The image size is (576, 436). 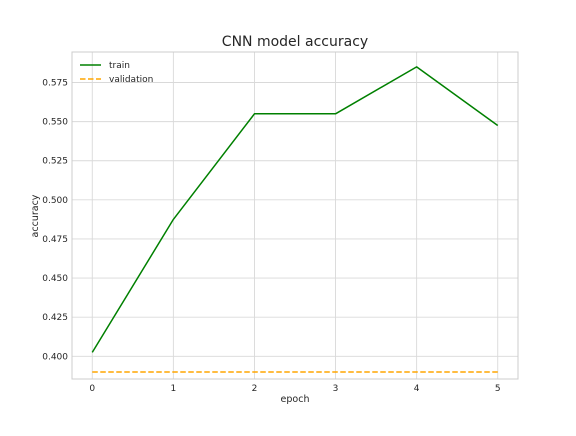 I want to click on x-tick-label: 4, so click(x=417, y=389).